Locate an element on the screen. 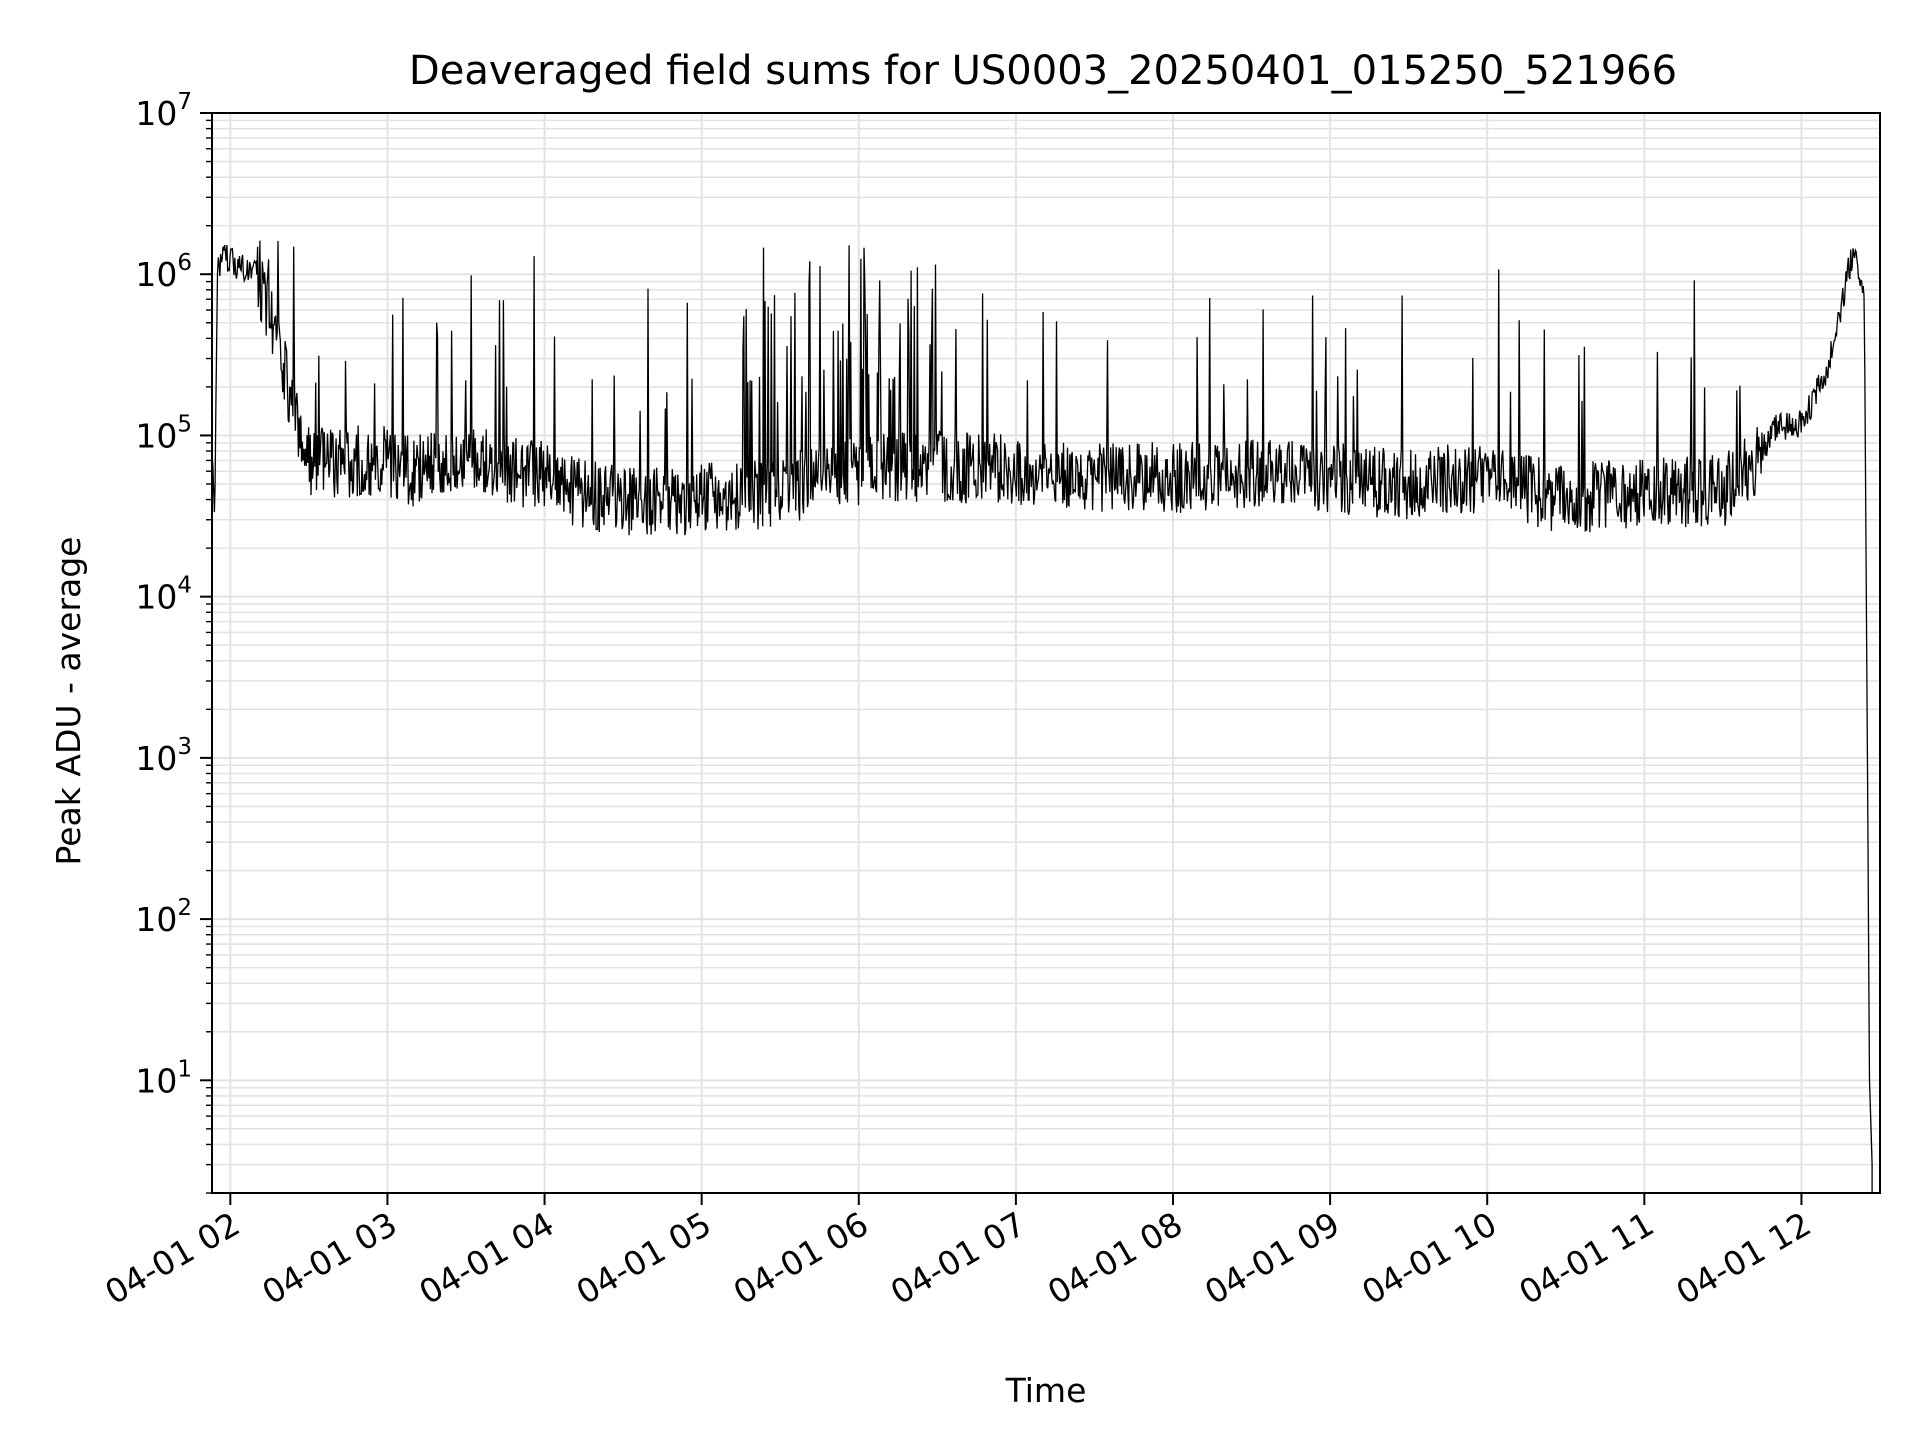  x-tick-label: 04-01 02 is located at coordinates (172, 1258).